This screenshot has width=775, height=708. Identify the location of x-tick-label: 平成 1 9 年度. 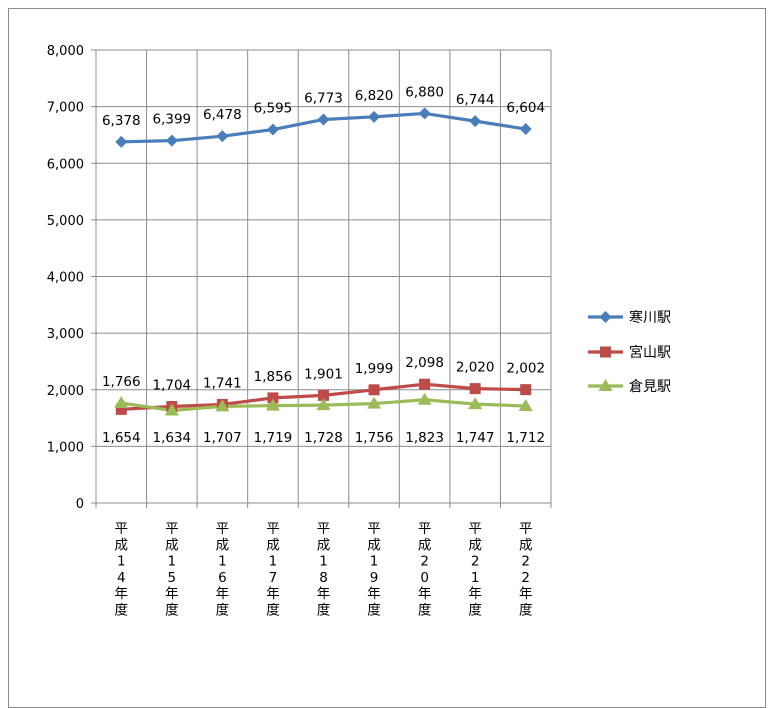
(374, 570).